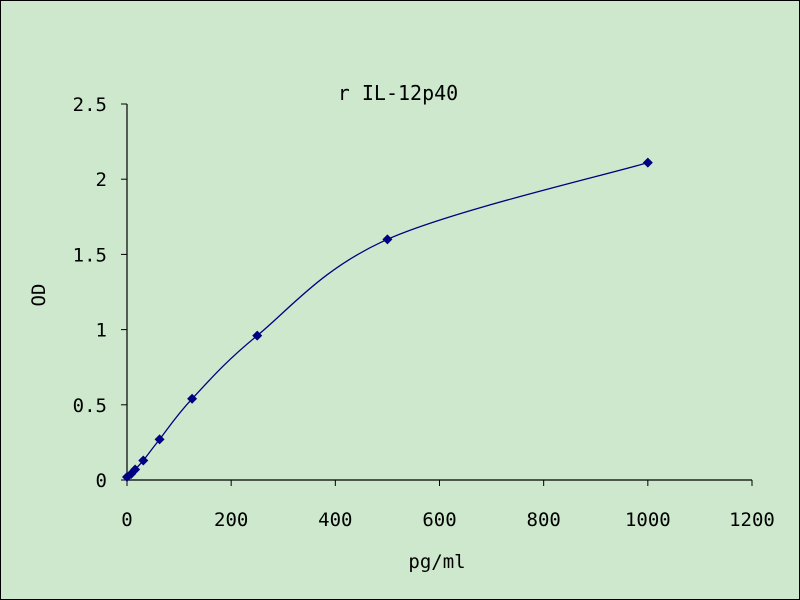  What do you see at coordinates (101, 180) in the screenshot?
I see `y-tick-label: 2` at bounding box center [101, 180].